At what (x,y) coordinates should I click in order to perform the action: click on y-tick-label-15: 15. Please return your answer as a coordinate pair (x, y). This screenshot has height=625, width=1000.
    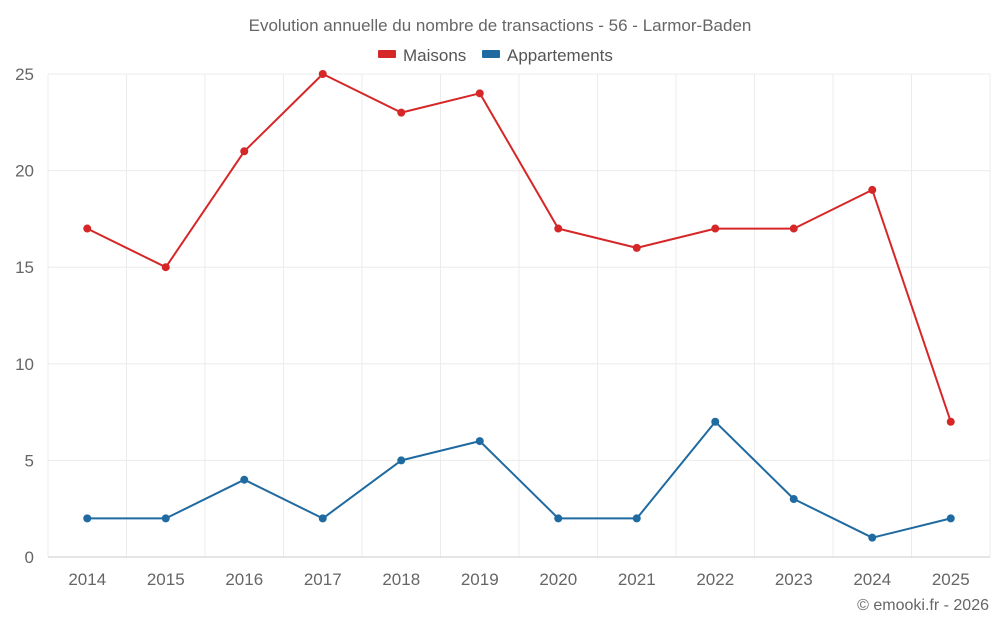
    Looking at the image, I should click on (24, 267).